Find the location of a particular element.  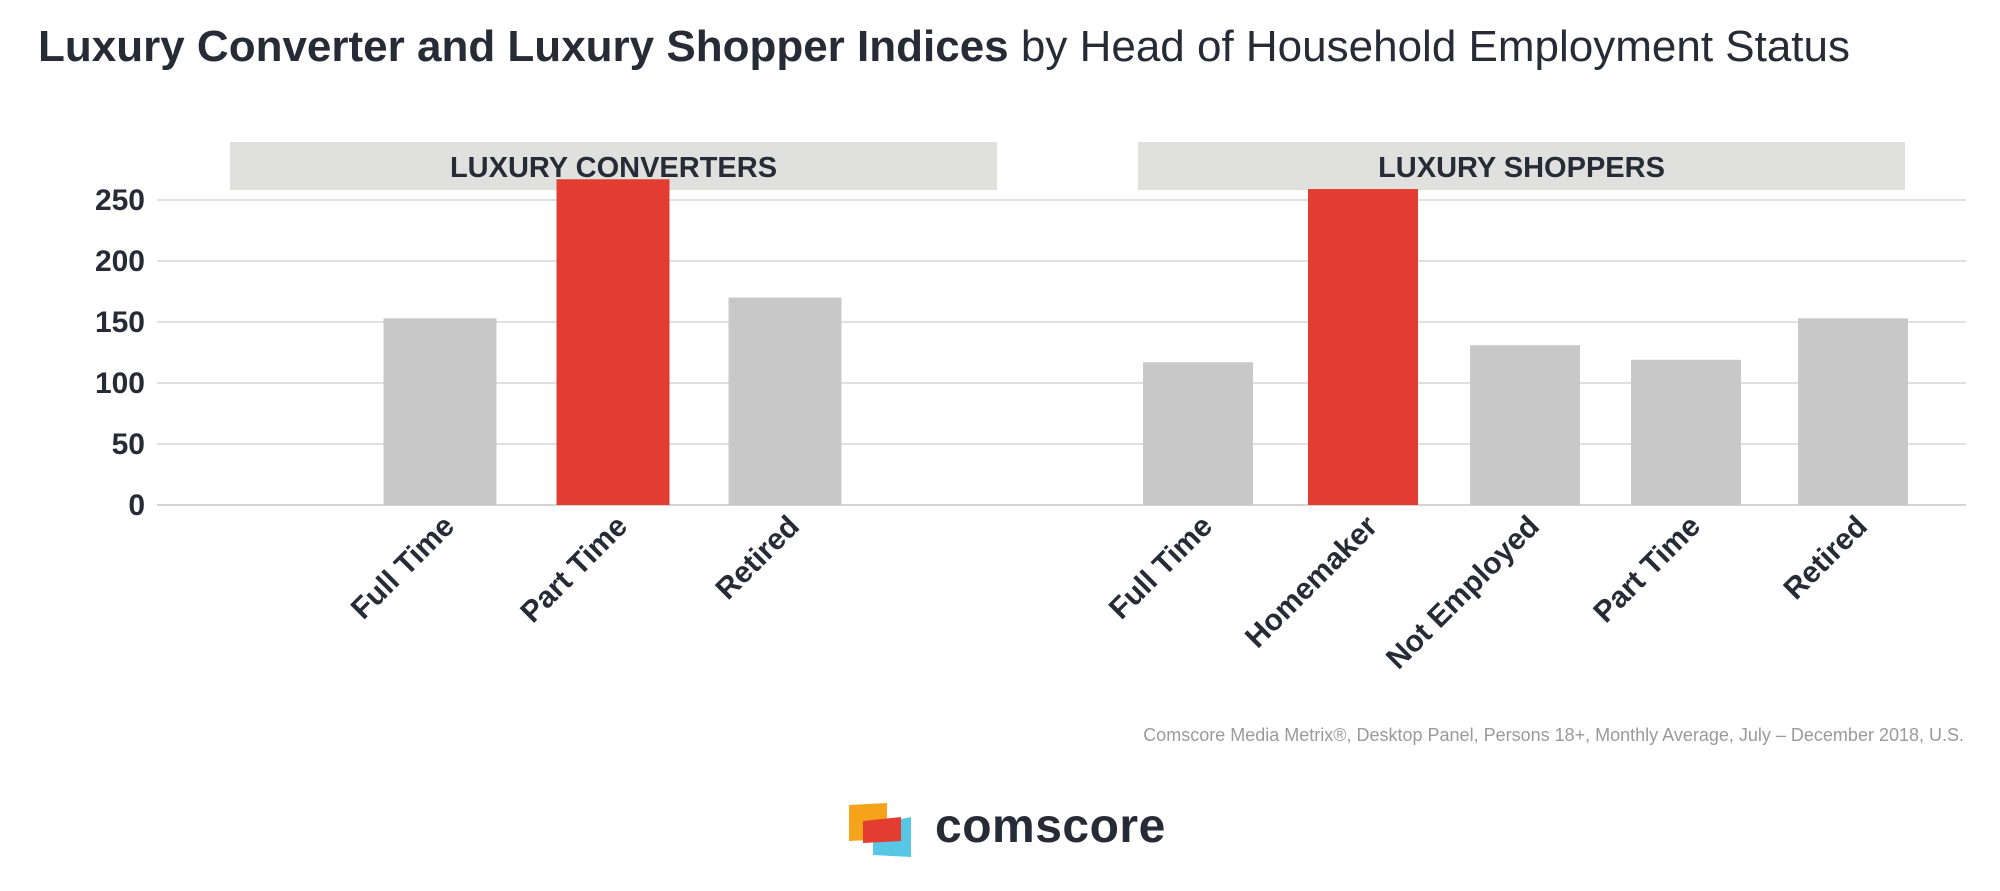

category-label: Not Employed is located at coordinates (1463, 593).